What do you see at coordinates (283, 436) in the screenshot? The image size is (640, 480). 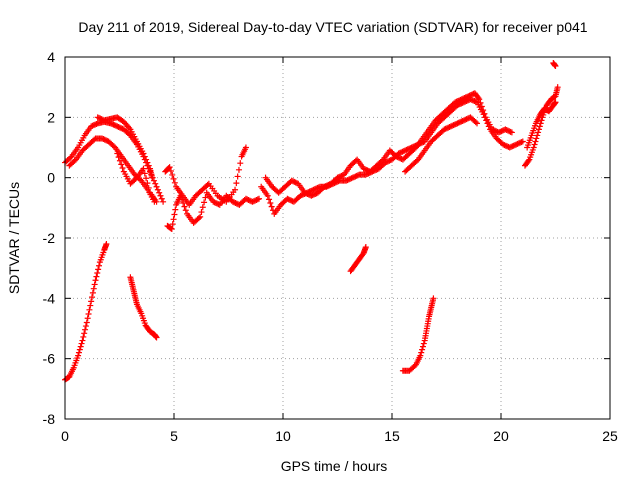 I see `x-tick-label: 10` at bounding box center [283, 436].